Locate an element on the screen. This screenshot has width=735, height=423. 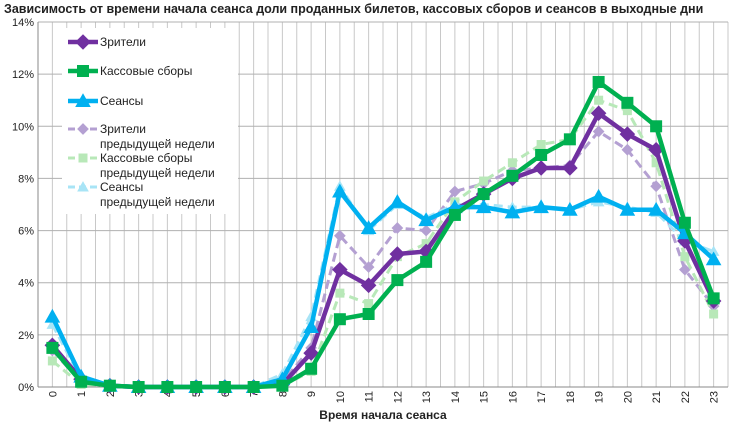
y-tick-label: 14% is located at coordinates (23, 23).